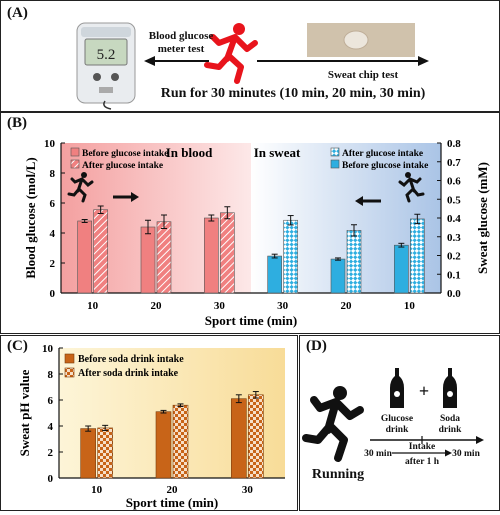  Describe the element at coordinates (454, 275) in the screenshot. I see `y2-tick-label: 0.1` at that location.